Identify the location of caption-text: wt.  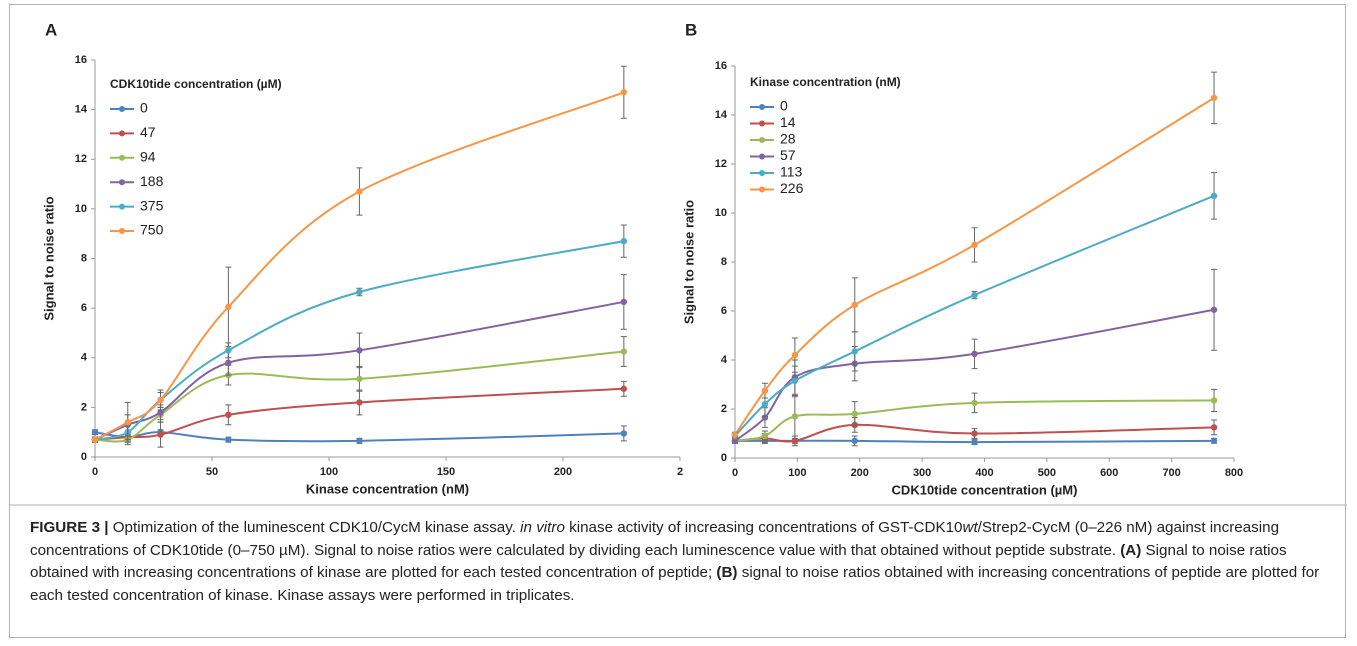
(970, 527).